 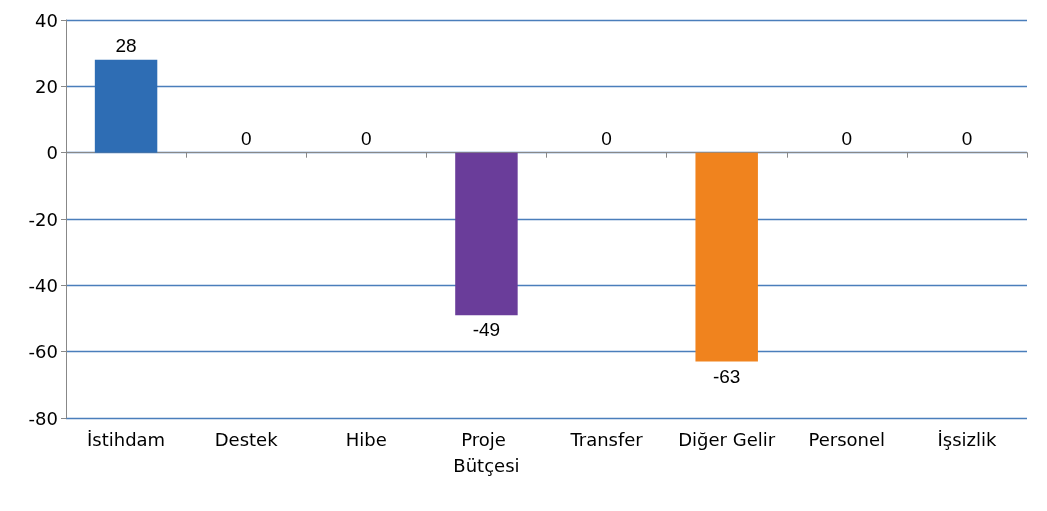 I want to click on x-tick-label: Personel, so click(x=847, y=439).